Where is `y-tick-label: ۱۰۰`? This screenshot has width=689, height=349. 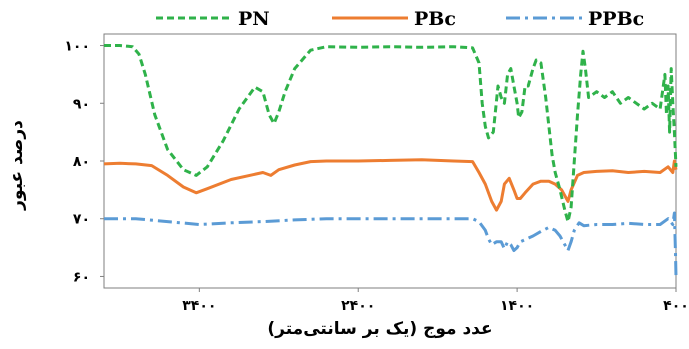
y-tick-label: ۱۰۰ is located at coordinates (77, 47).